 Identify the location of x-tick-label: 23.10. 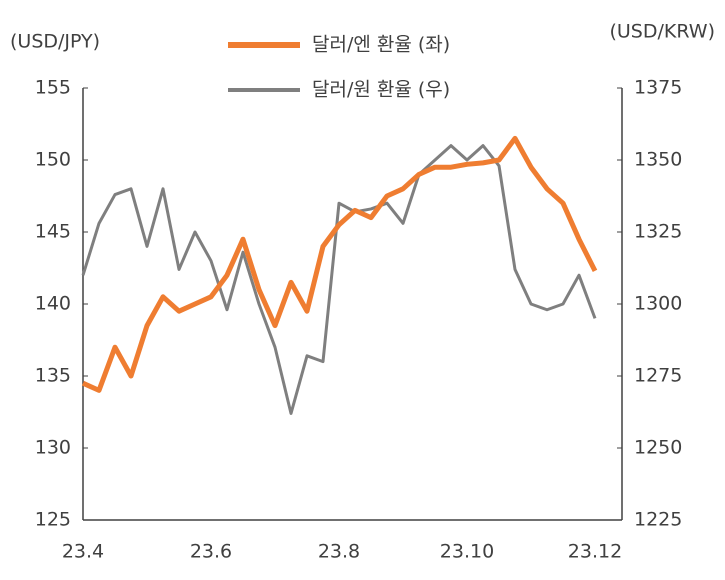
(467, 552).